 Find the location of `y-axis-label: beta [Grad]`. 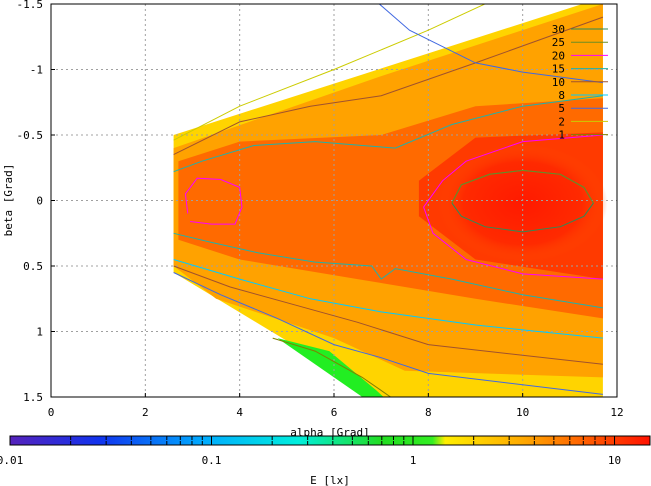

y-axis-label: beta [Grad] is located at coordinates (8, 200).